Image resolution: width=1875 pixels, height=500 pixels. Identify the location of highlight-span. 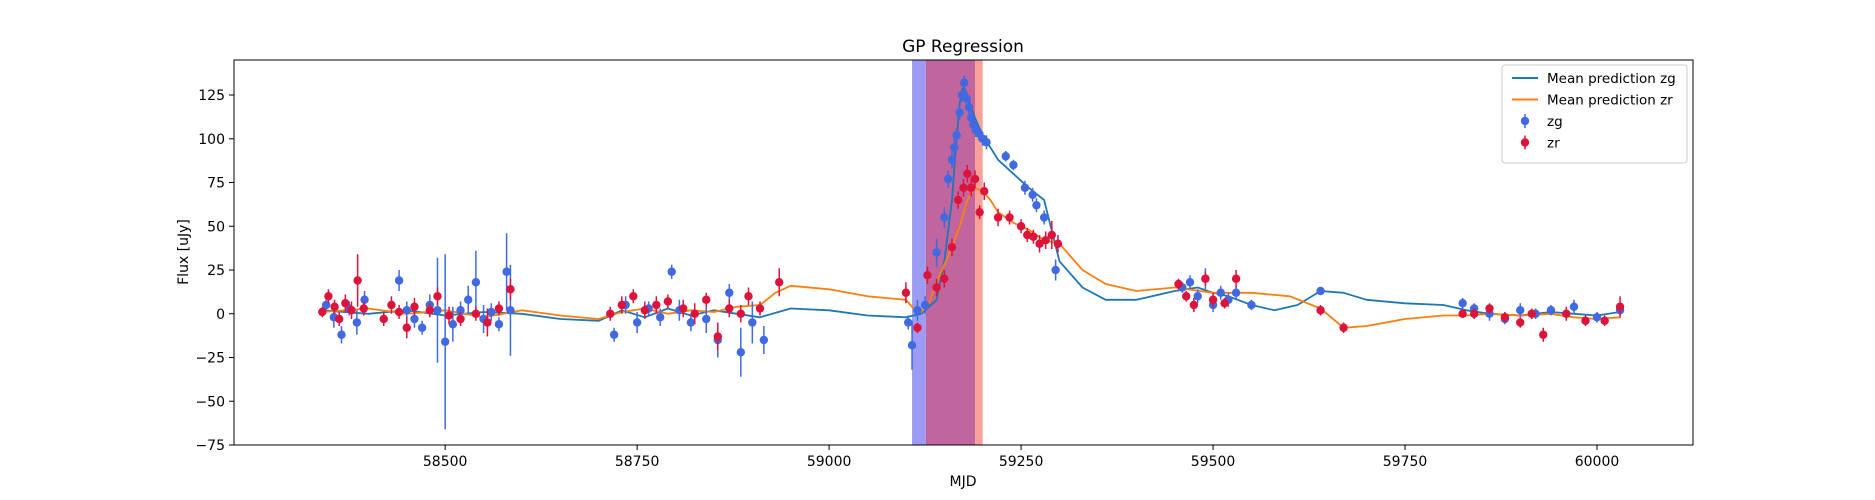
(919, 252).